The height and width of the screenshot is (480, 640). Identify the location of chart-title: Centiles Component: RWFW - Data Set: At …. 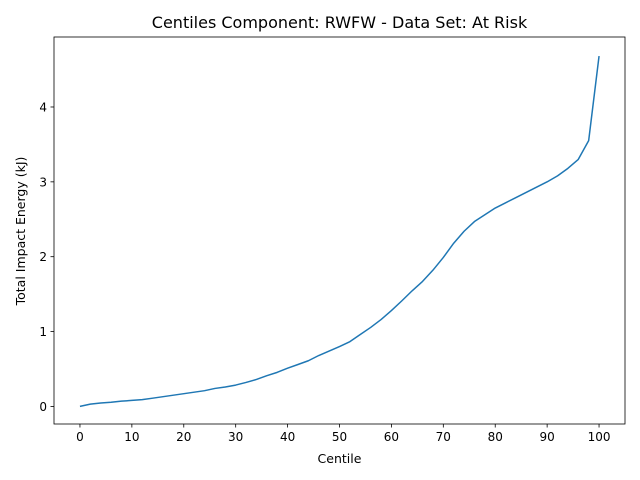
(340, 22).